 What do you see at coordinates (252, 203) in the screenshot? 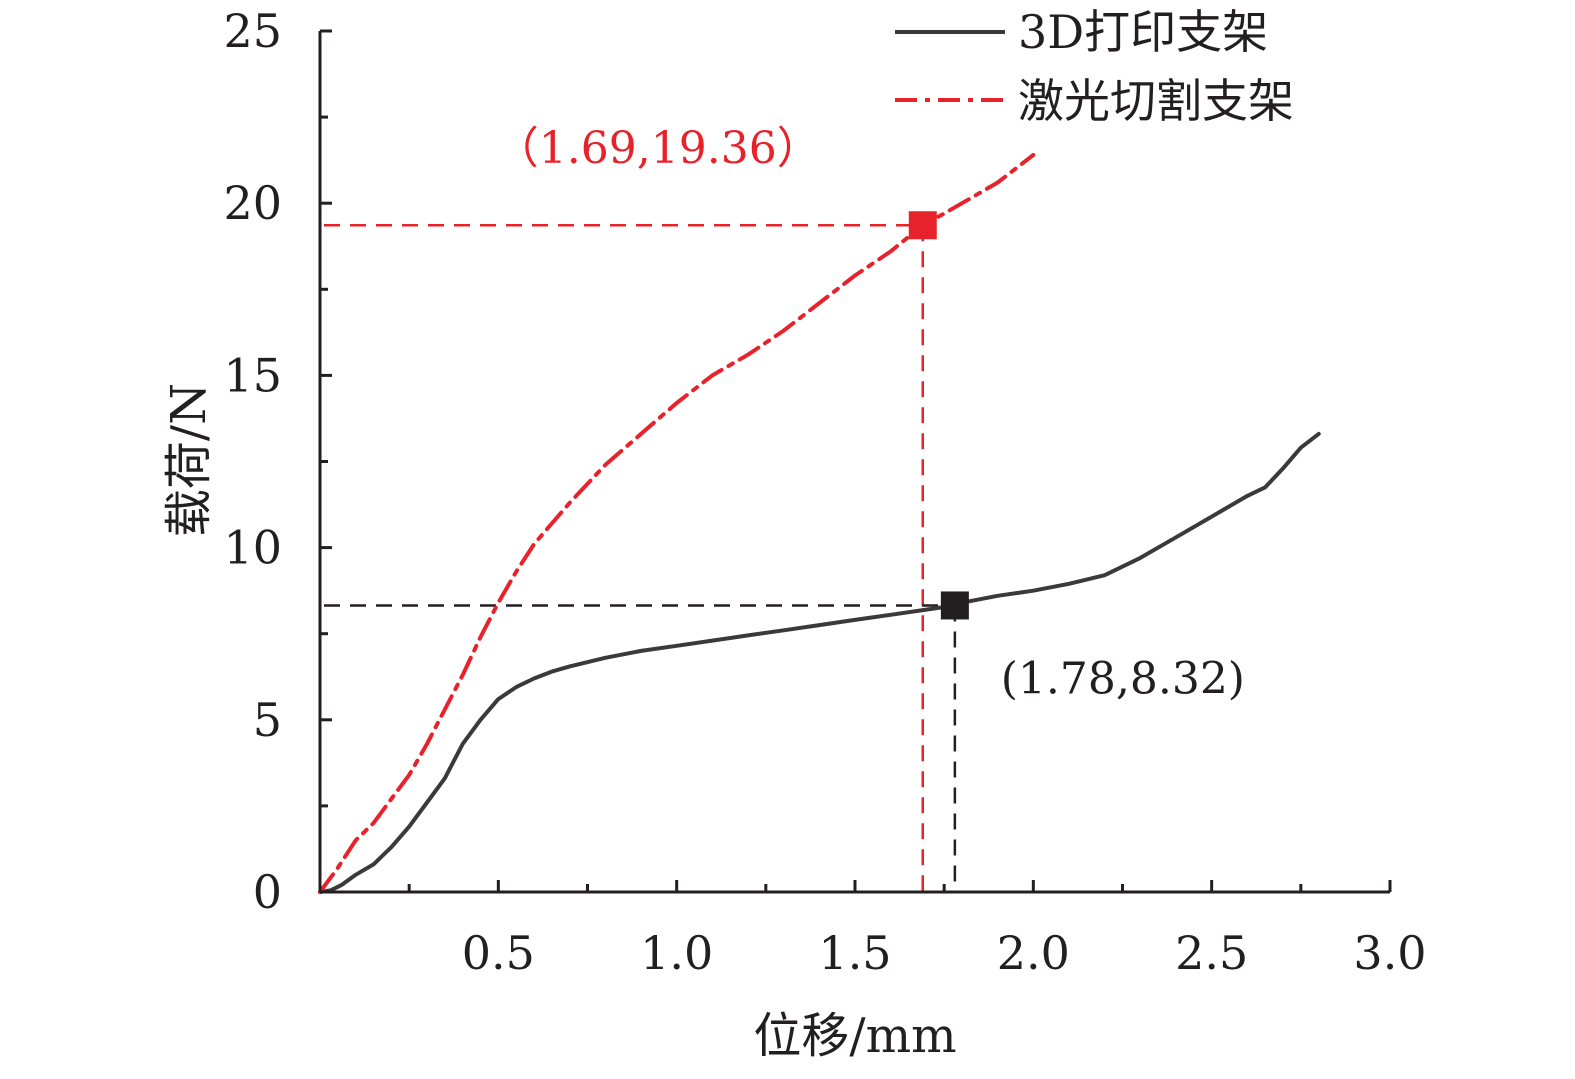
I see `y-tick-label: 20` at bounding box center [252, 203].